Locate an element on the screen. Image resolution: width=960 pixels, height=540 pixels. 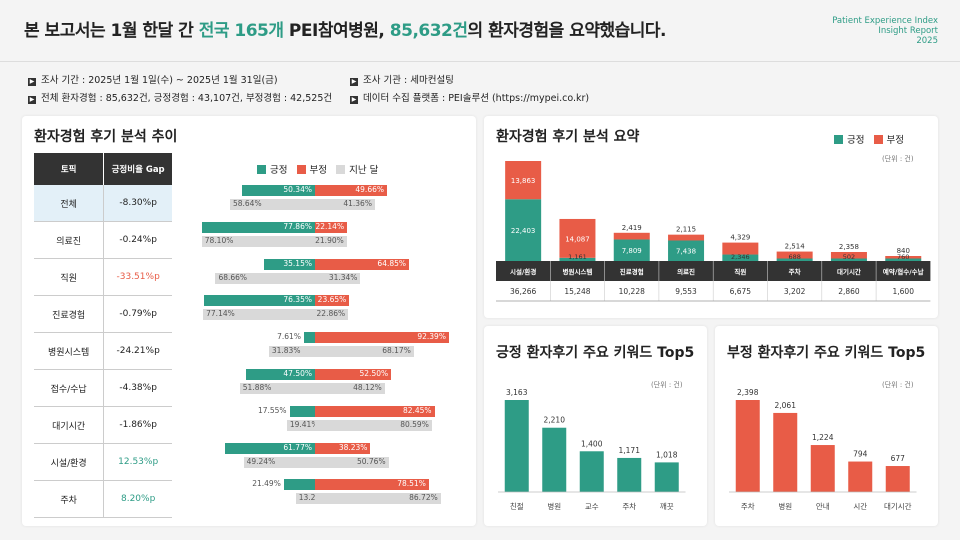
keyword-category-label: 깨끗 is located at coordinates (667, 506).